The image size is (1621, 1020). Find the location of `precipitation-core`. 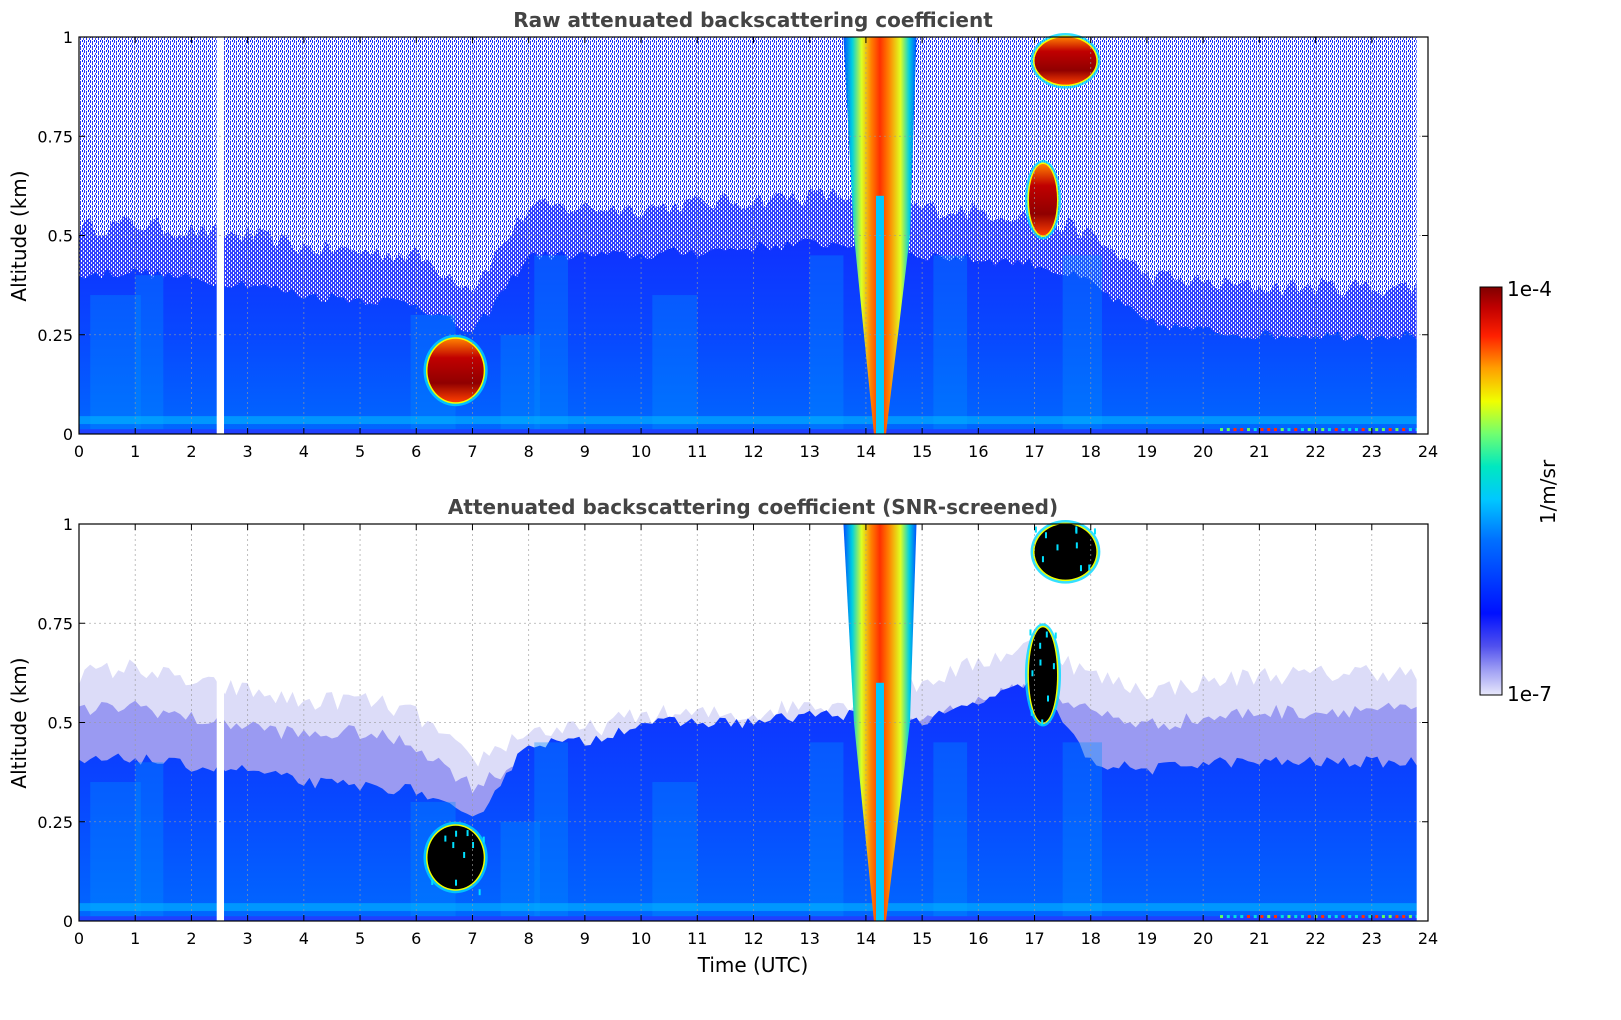

precipitation-core is located at coordinates (879, 314).